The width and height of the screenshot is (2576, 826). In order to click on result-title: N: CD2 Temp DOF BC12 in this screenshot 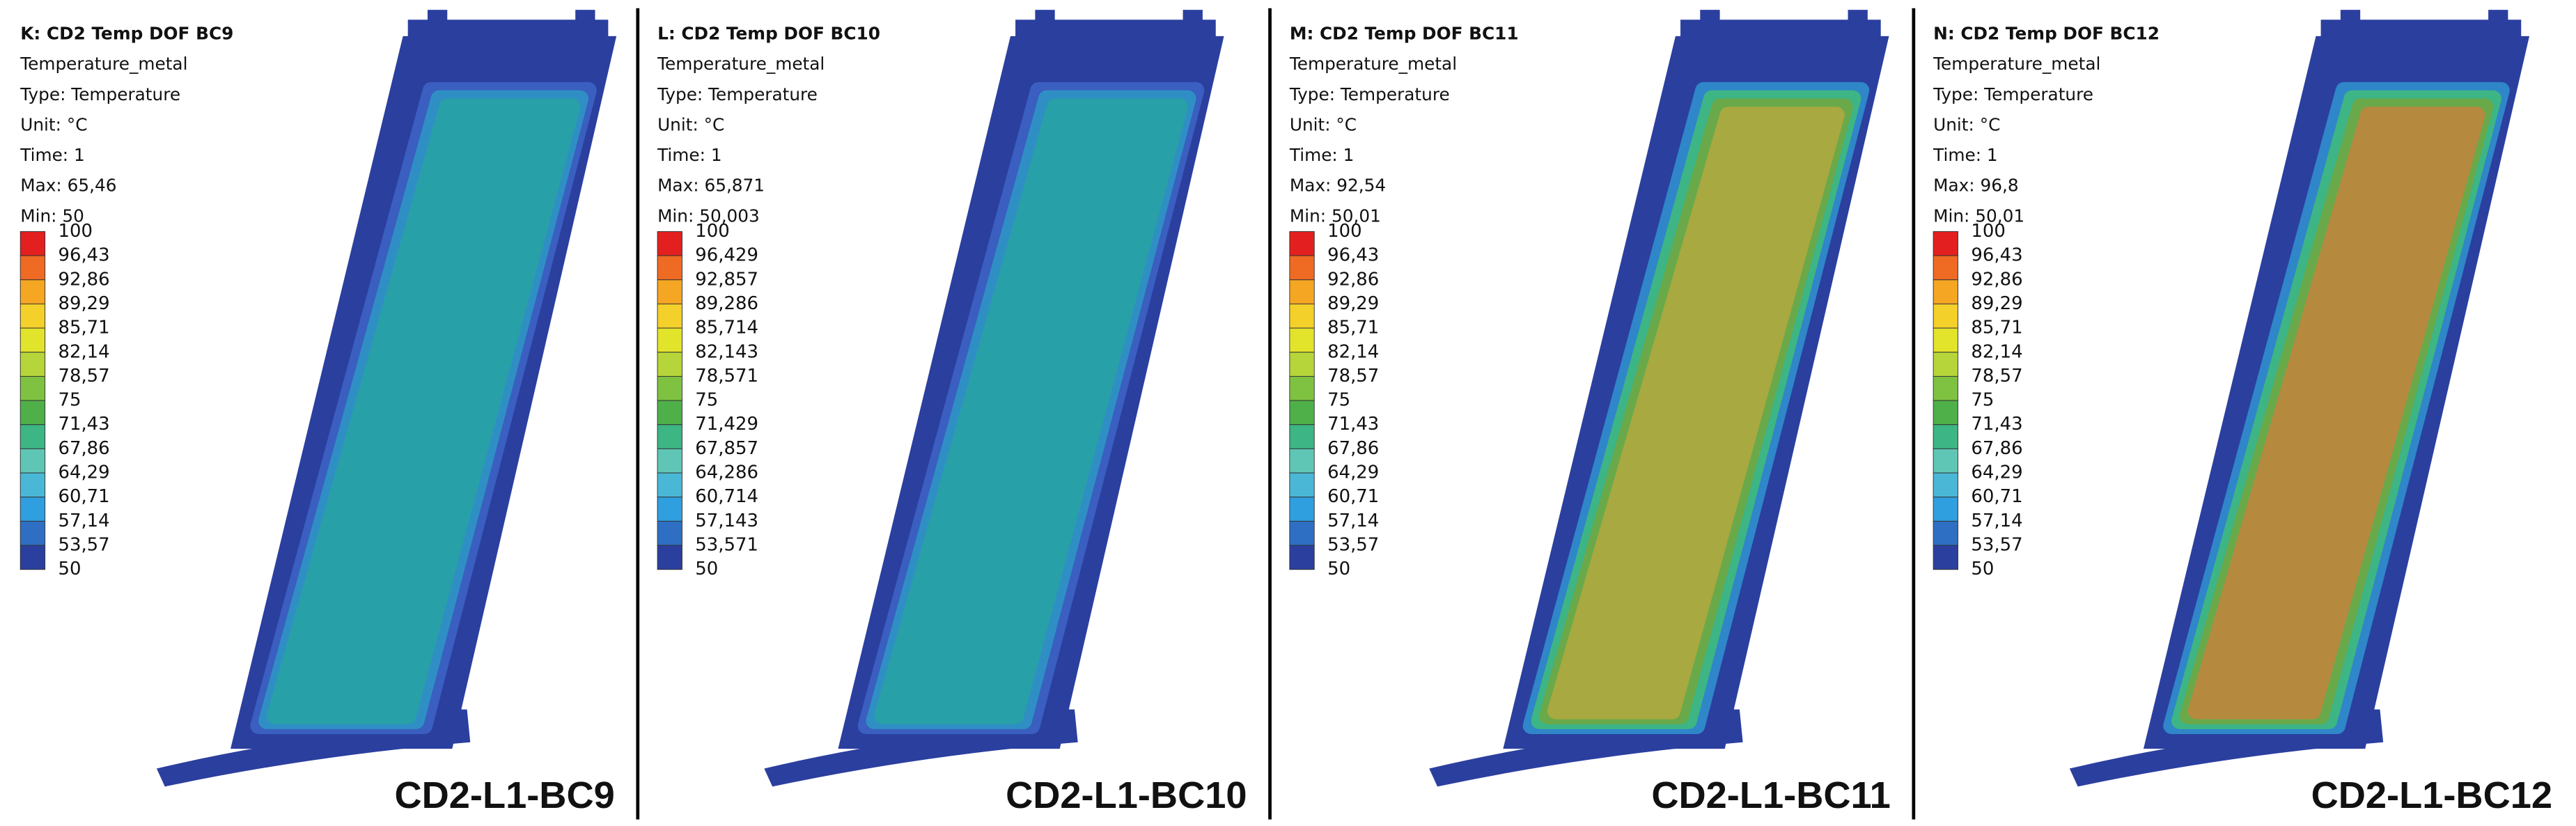, I will do `click(2047, 34)`.